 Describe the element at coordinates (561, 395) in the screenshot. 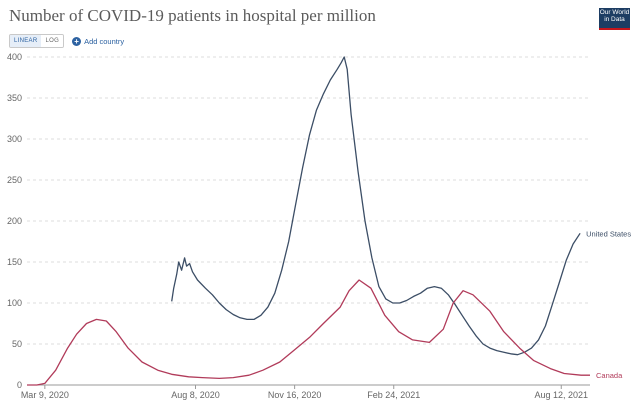

I see `x-tick-label: Aug 12, 2021` at that location.